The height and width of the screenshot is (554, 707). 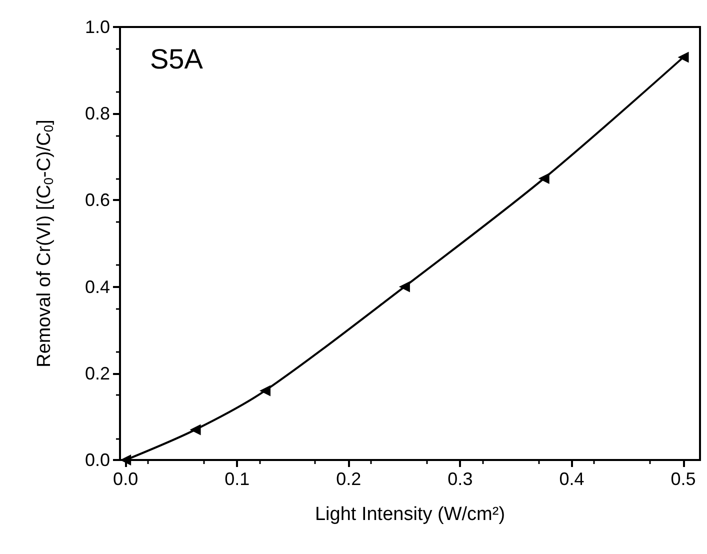 What do you see at coordinates (460, 479) in the screenshot?
I see `x-tick-label: 0.3` at bounding box center [460, 479].